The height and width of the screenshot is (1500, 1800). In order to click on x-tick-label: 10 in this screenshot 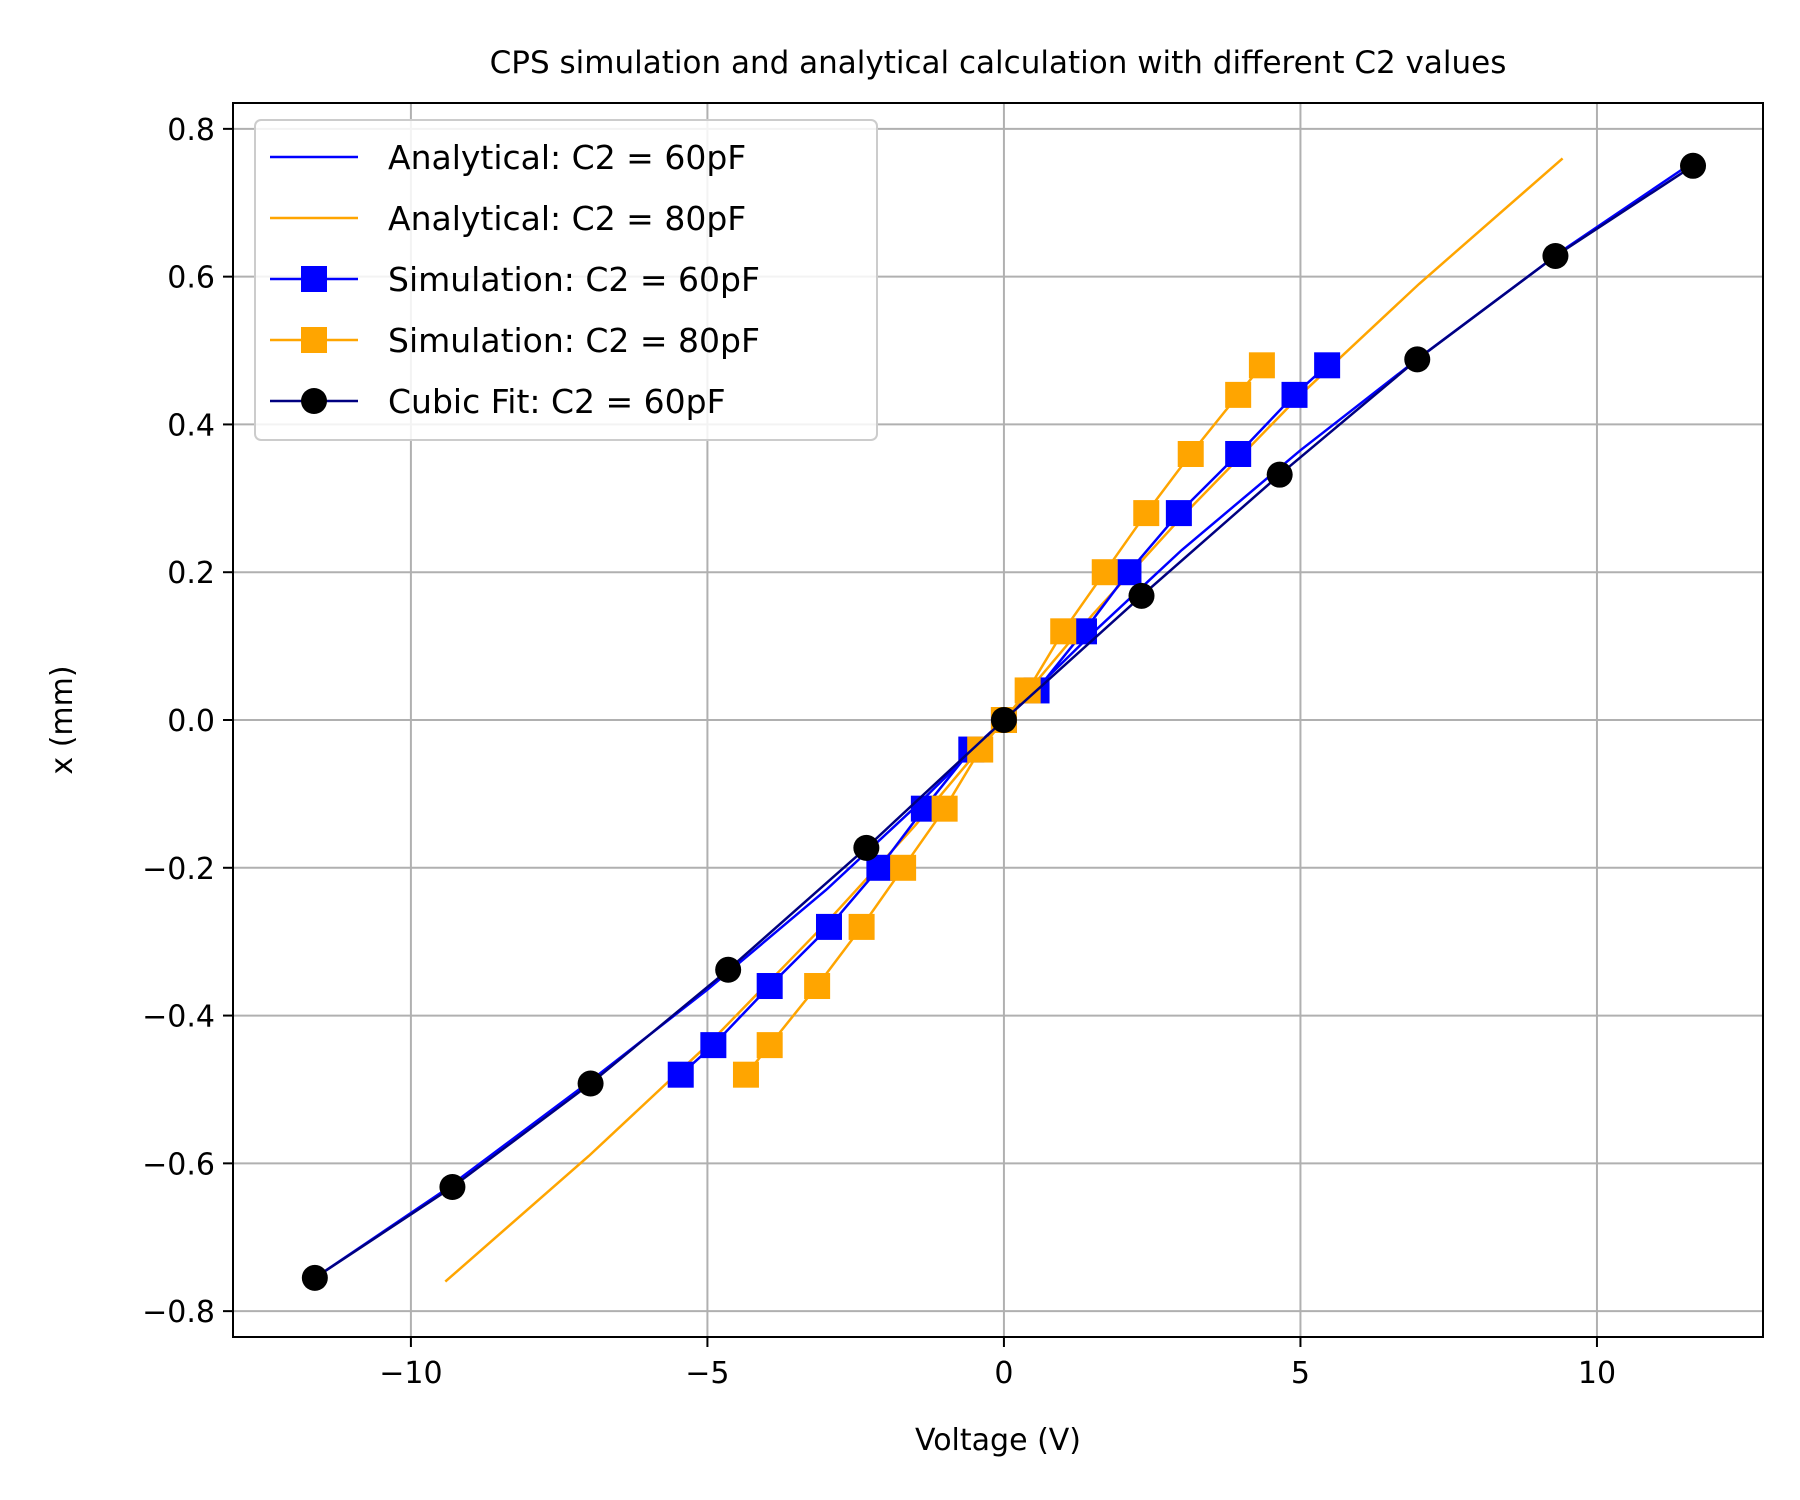, I will do `click(1597, 1373)`.